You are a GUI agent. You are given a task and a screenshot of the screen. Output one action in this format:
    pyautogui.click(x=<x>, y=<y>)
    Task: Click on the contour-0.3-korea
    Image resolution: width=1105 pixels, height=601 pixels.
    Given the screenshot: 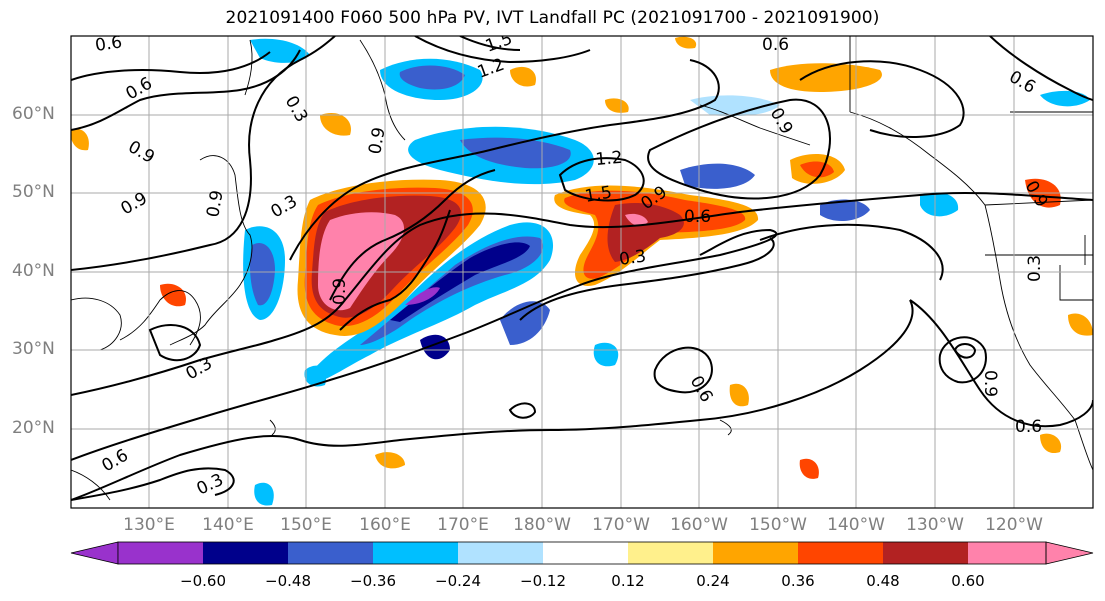 What is the action you would take?
    pyautogui.click(x=175, y=343)
    